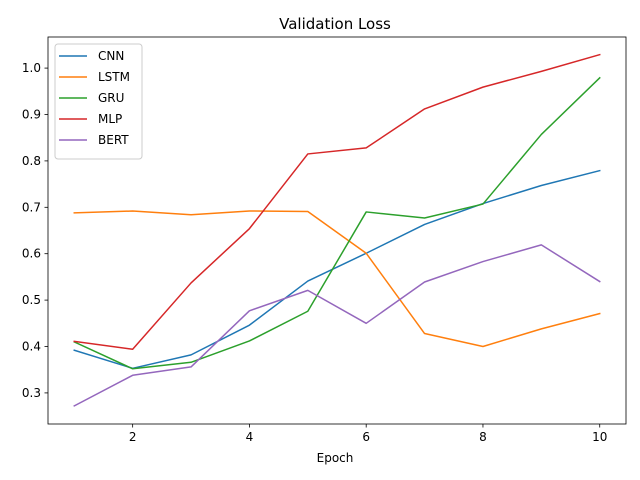 The height and width of the screenshot is (480, 640). What do you see at coordinates (114, 77) in the screenshot?
I see `legend-label-lstm: LSTM` at bounding box center [114, 77].